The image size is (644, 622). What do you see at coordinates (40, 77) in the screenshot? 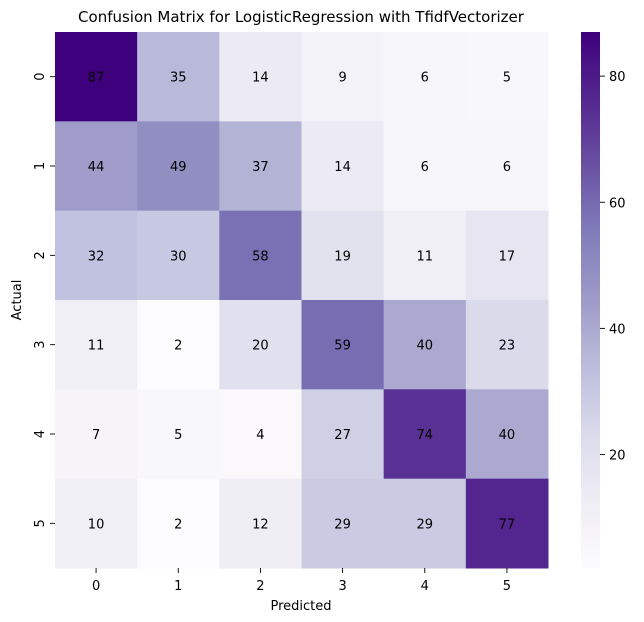
I see `y-tick-label: 0` at bounding box center [40, 77].